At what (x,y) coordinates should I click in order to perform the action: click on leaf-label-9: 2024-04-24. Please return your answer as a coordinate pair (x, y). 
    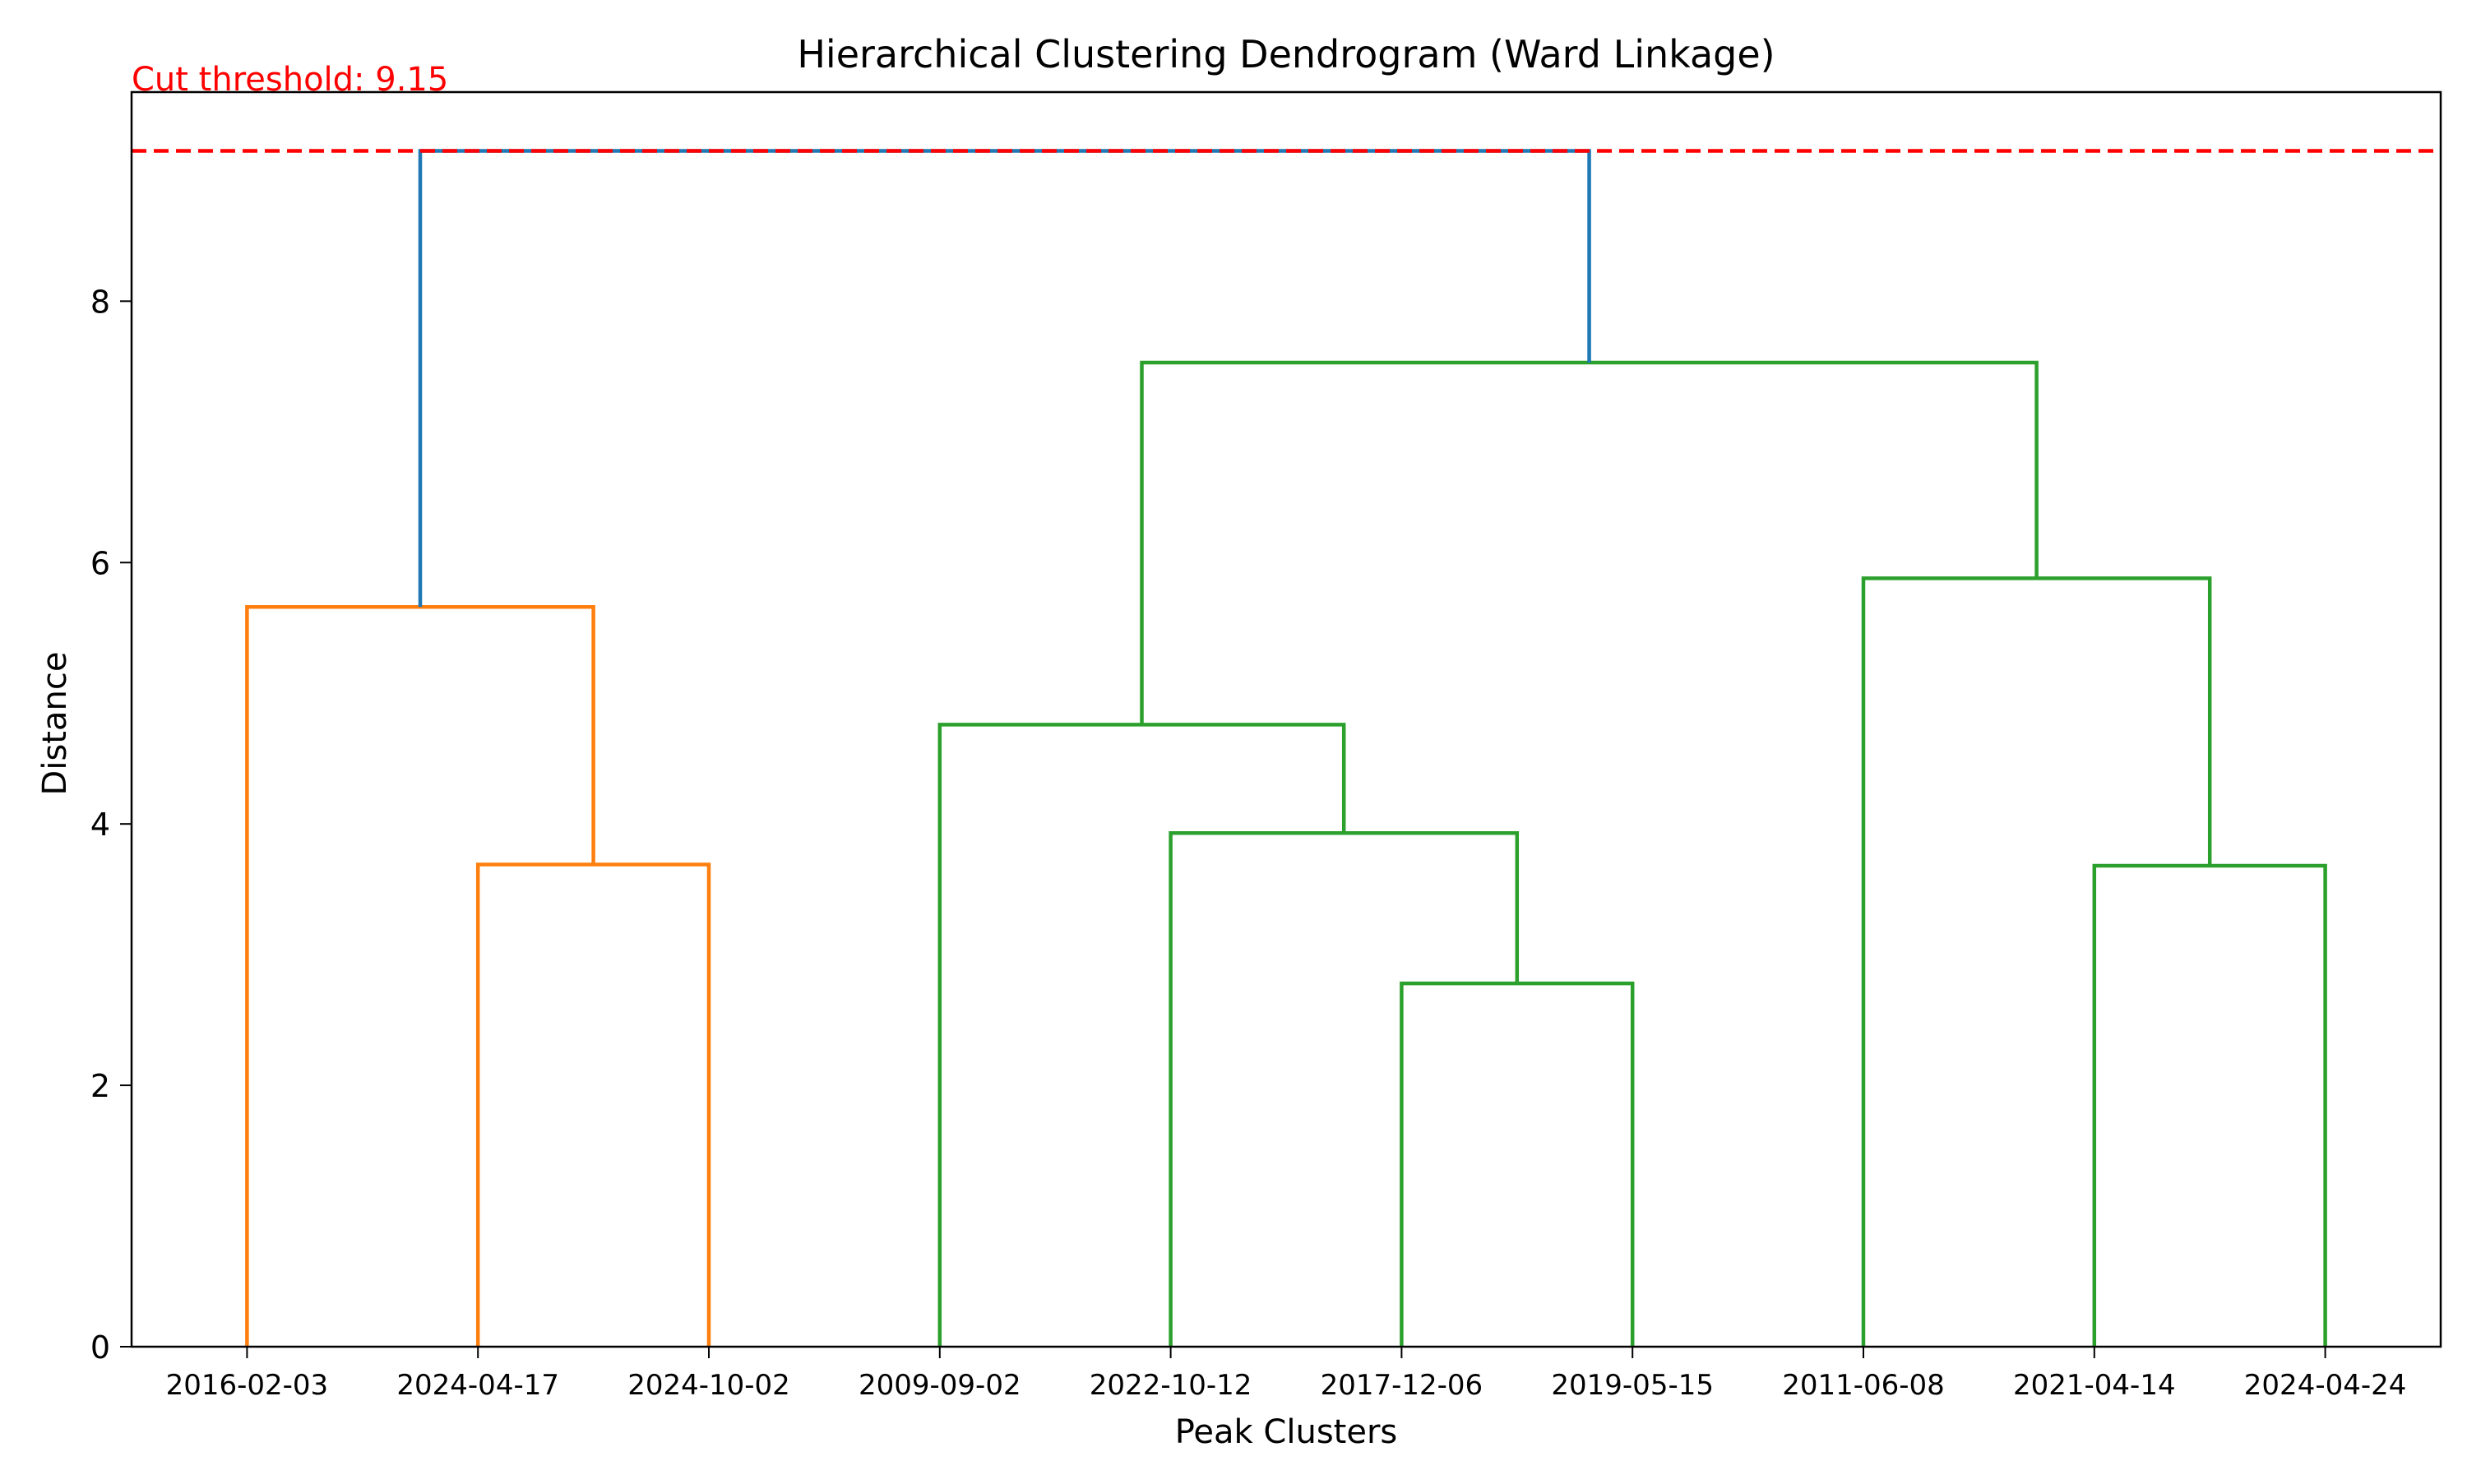
    Looking at the image, I should click on (2326, 1386).